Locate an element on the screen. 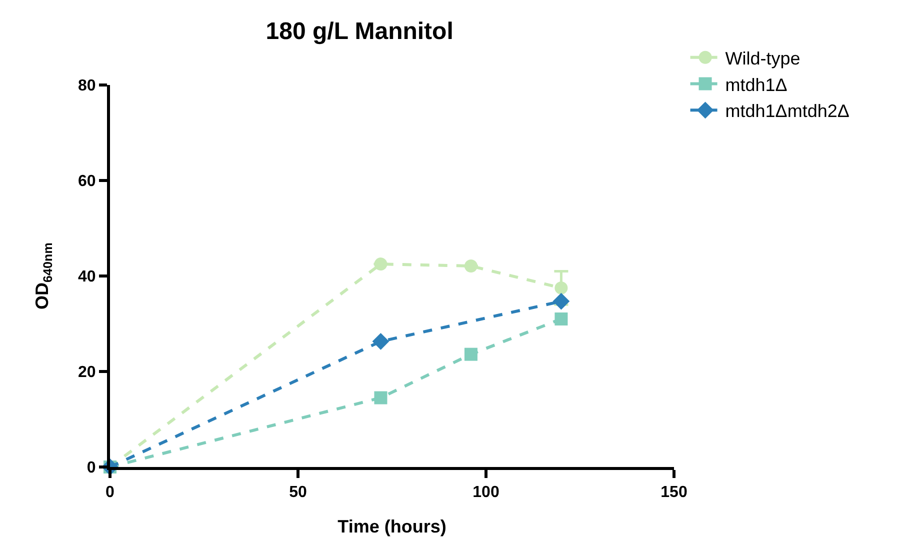 The height and width of the screenshot is (552, 899). y-tick-label: 60 is located at coordinates (87, 181).